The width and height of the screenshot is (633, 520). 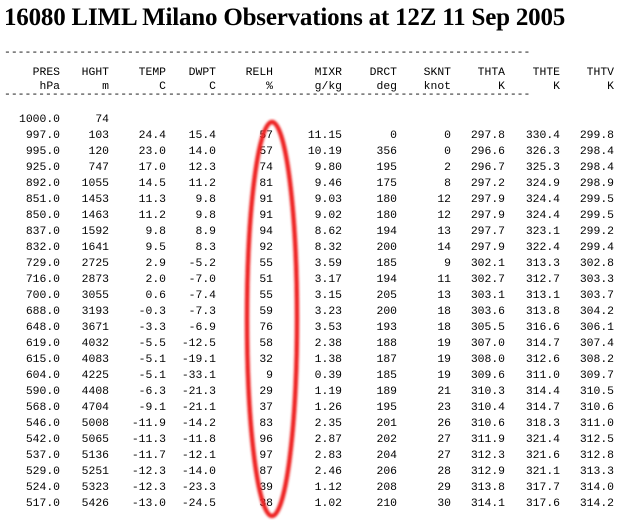 I want to click on cell-mixr: 3.59, so click(x=328, y=264).